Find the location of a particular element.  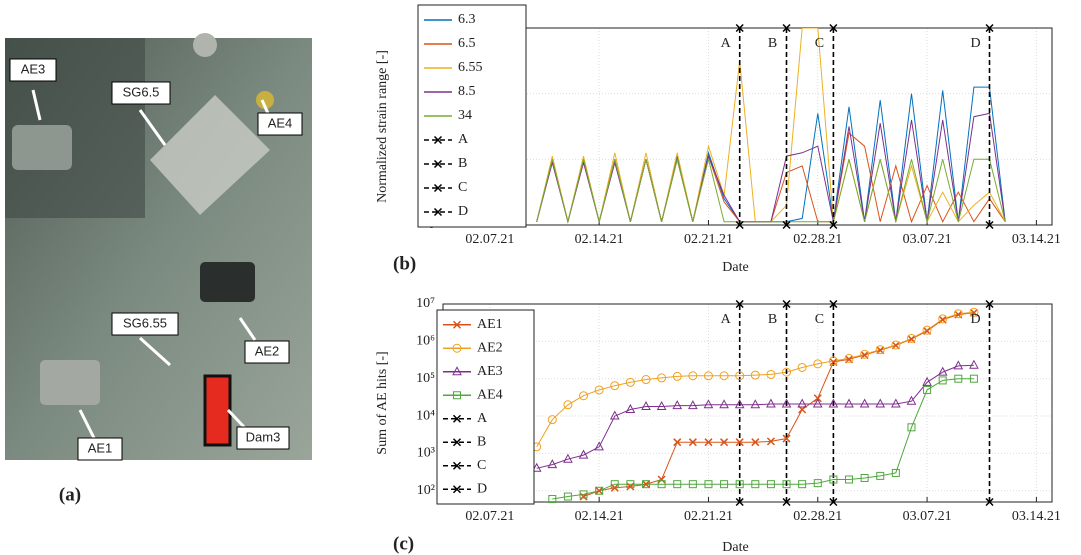

x-tick-label: 02.07.21 is located at coordinates (489, 239).